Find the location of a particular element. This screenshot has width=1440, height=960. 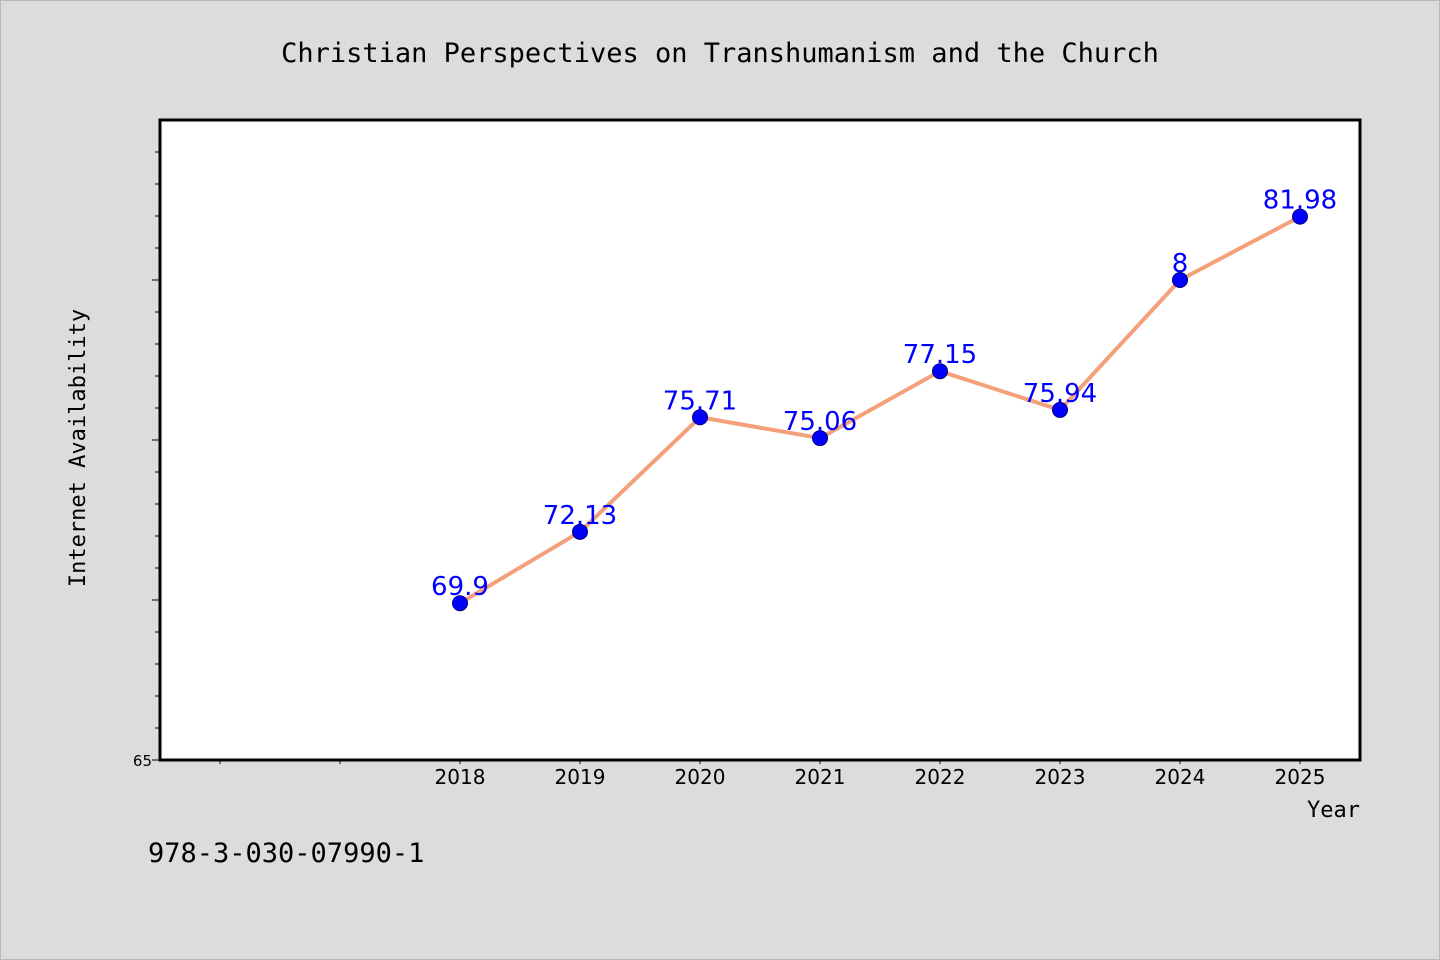

x-tick-label: 2023 is located at coordinates (1060, 777).